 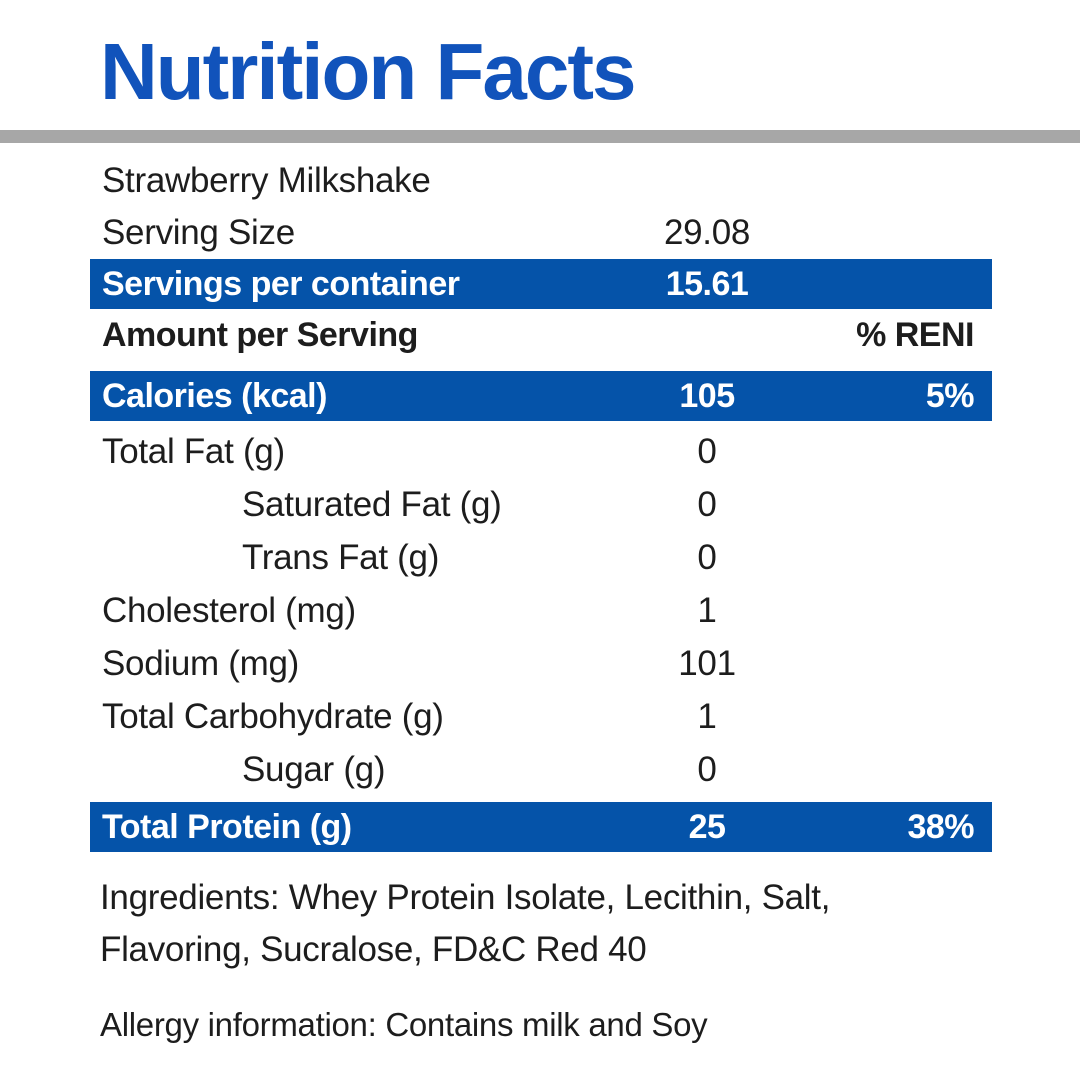 I want to click on page-title: Nutrition Facts, so click(x=368, y=71).